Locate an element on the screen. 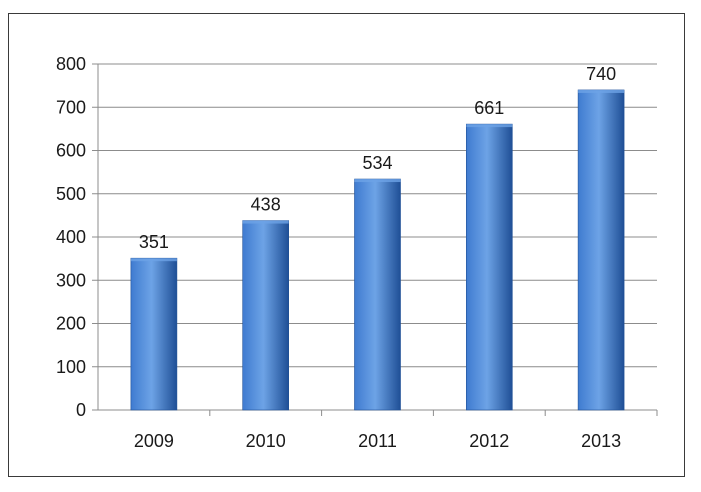  y-tick-label: 800 is located at coordinates (71, 64).